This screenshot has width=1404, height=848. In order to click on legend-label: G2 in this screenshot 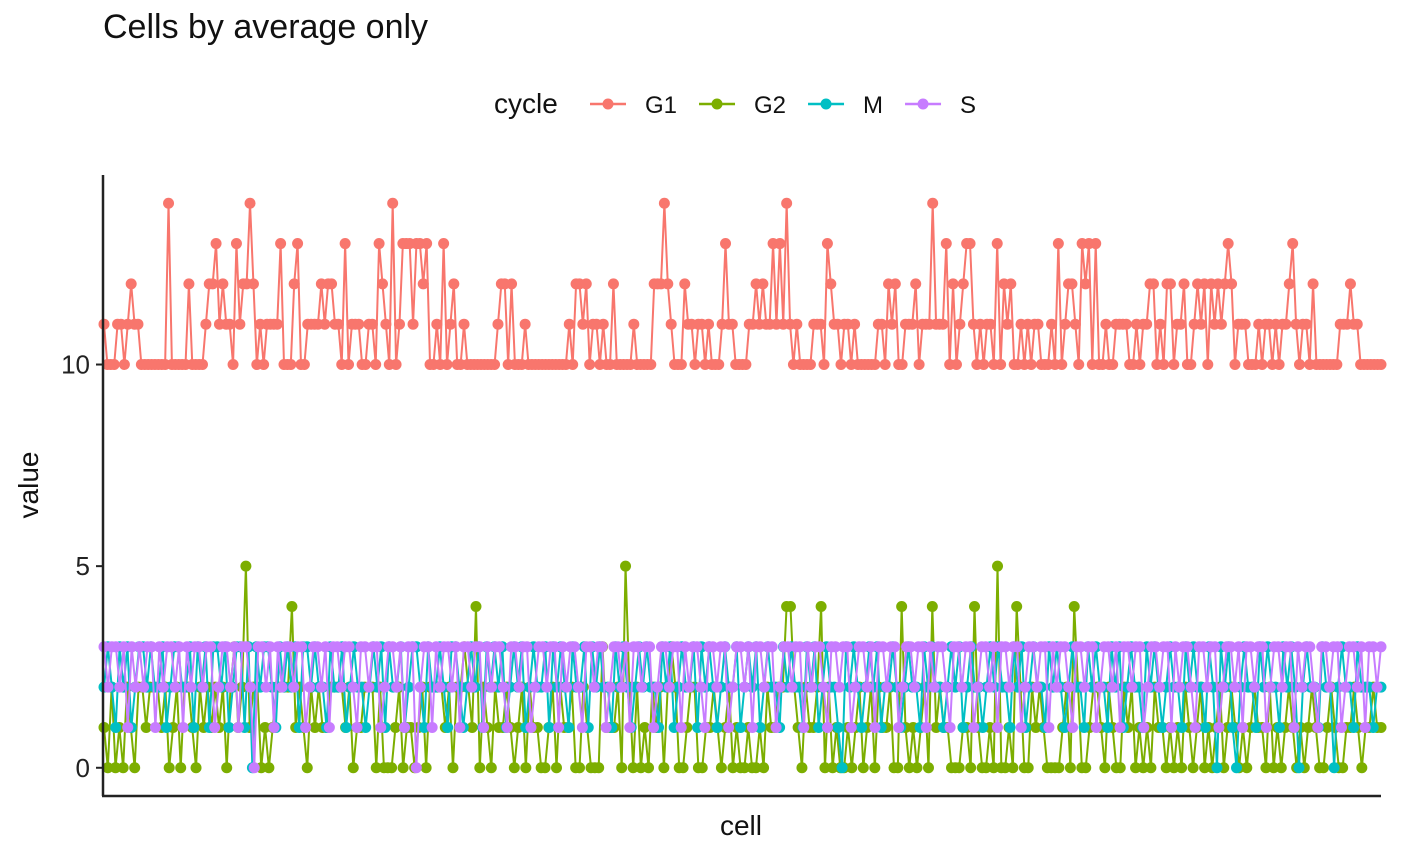, I will do `click(770, 105)`.